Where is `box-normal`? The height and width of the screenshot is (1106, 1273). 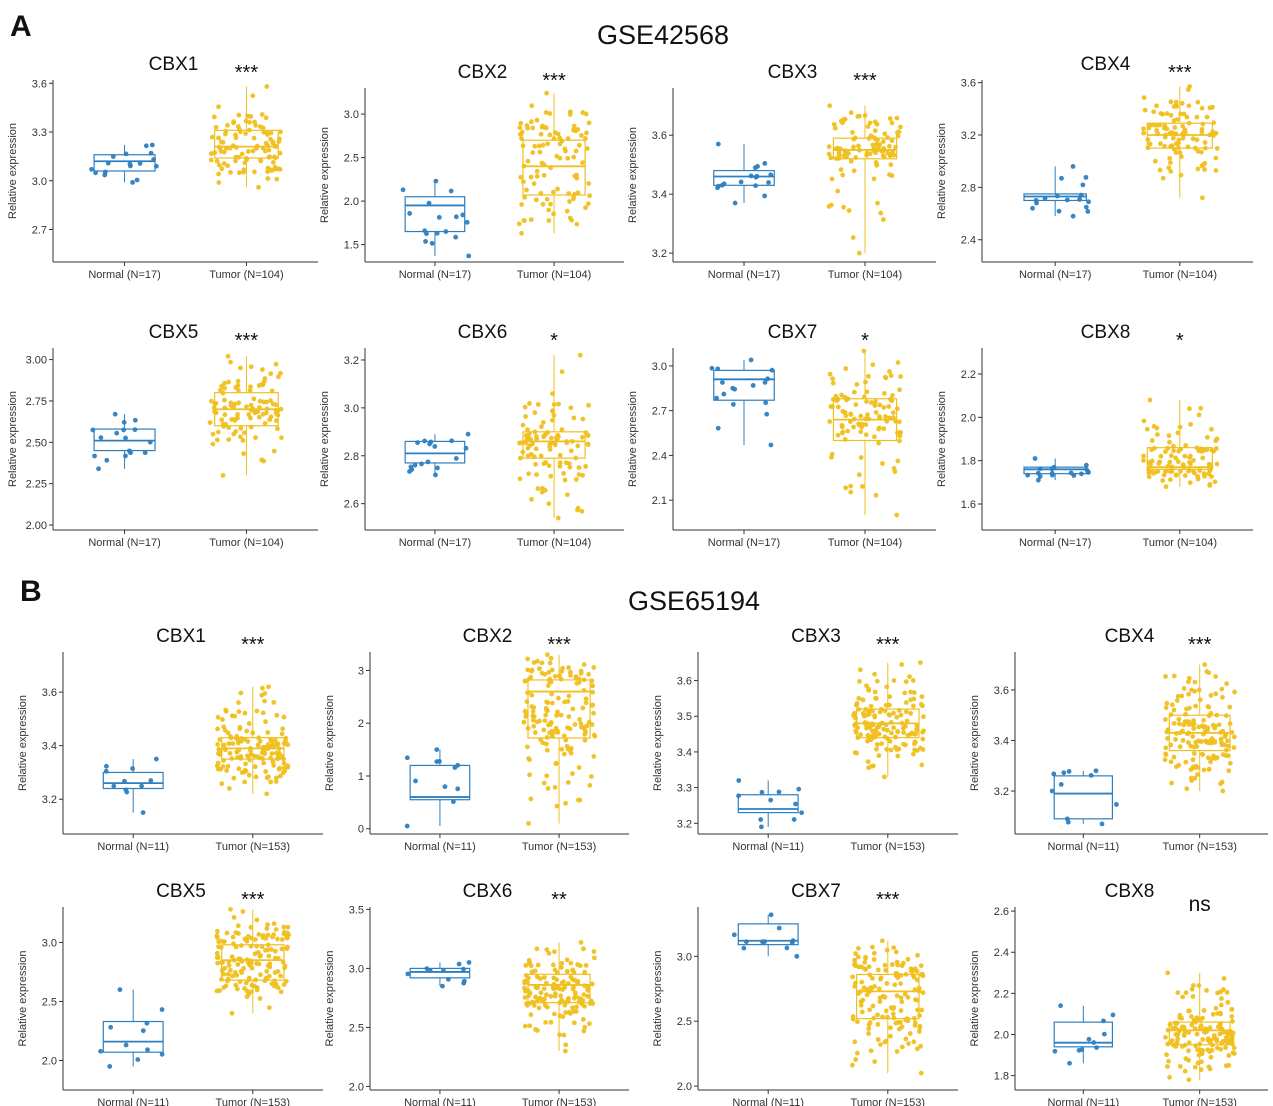 box-normal is located at coordinates (440, 788).